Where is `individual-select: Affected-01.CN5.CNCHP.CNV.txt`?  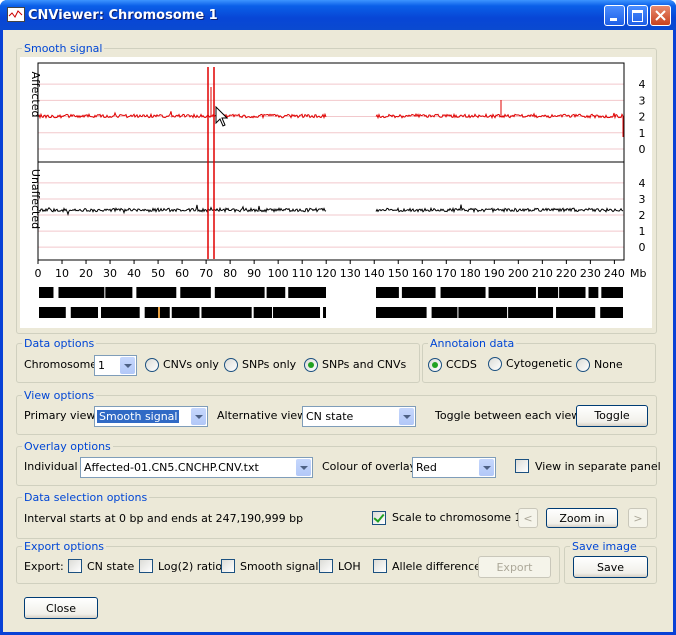
individual-select: Affected-01.CN5.CNCHP.CNV.txt is located at coordinates (196, 467).